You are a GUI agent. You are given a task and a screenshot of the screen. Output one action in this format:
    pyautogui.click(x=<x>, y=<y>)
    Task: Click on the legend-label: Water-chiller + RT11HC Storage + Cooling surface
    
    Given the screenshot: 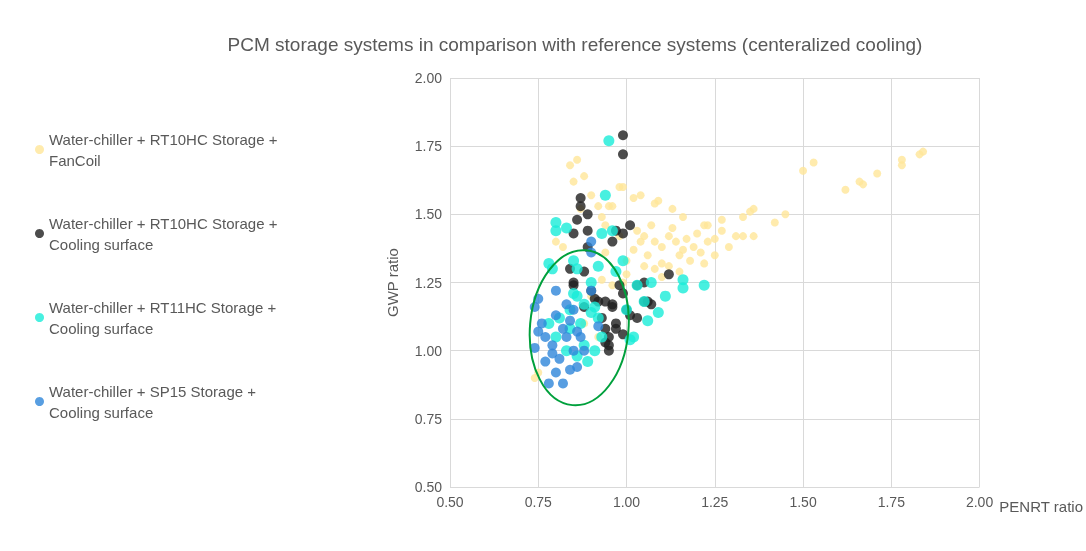 What is the action you would take?
    pyautogui.click(x=165, y=317)
    